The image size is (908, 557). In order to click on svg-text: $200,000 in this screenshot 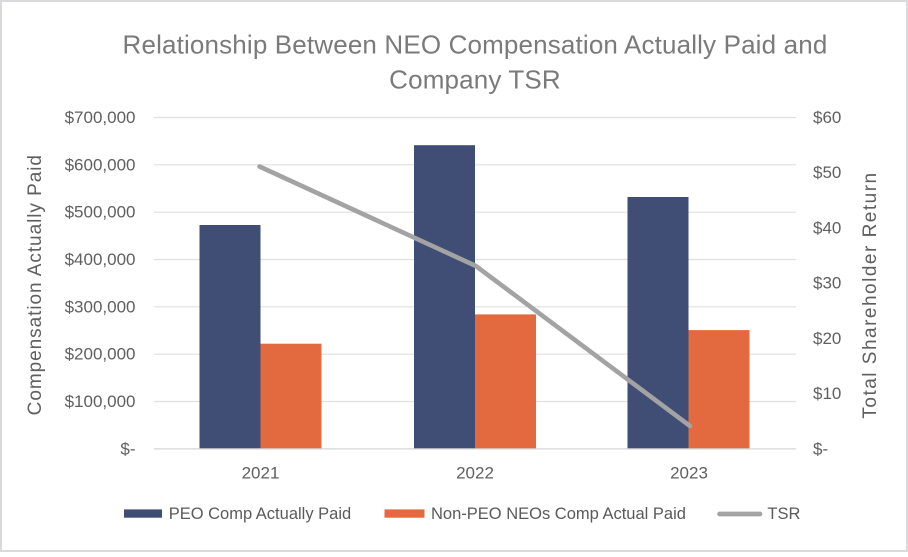, I will do `click(100, 354)`.